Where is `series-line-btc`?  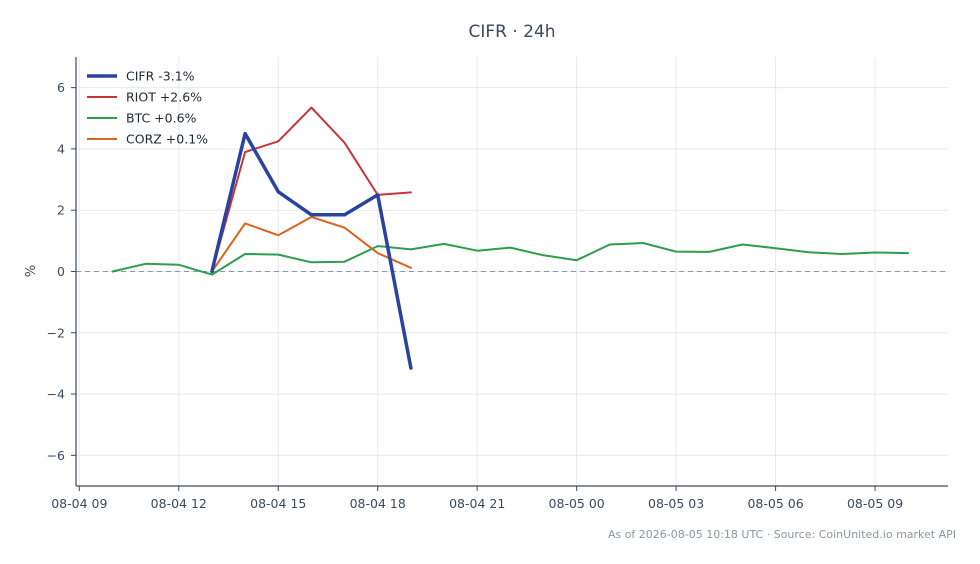
series-line-btc is located at coordinates (510, 259).